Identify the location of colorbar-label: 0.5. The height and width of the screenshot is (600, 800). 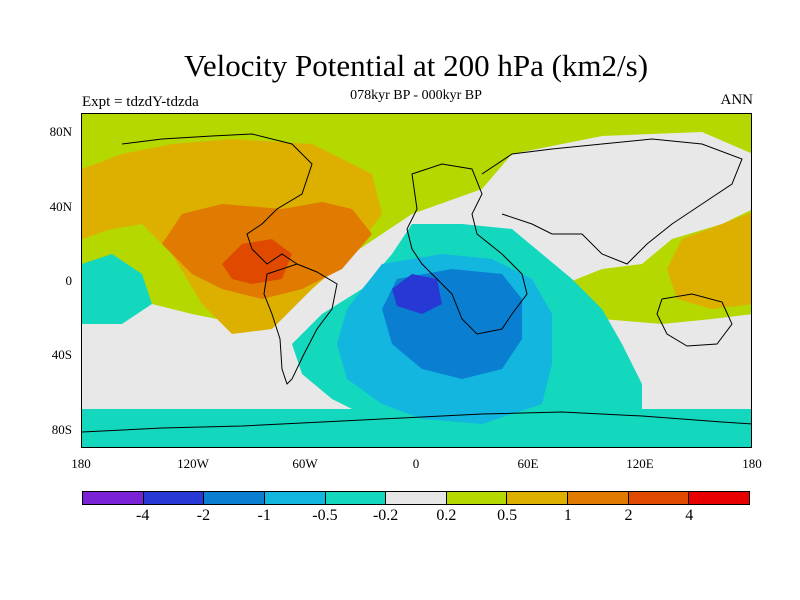
(507, 515).